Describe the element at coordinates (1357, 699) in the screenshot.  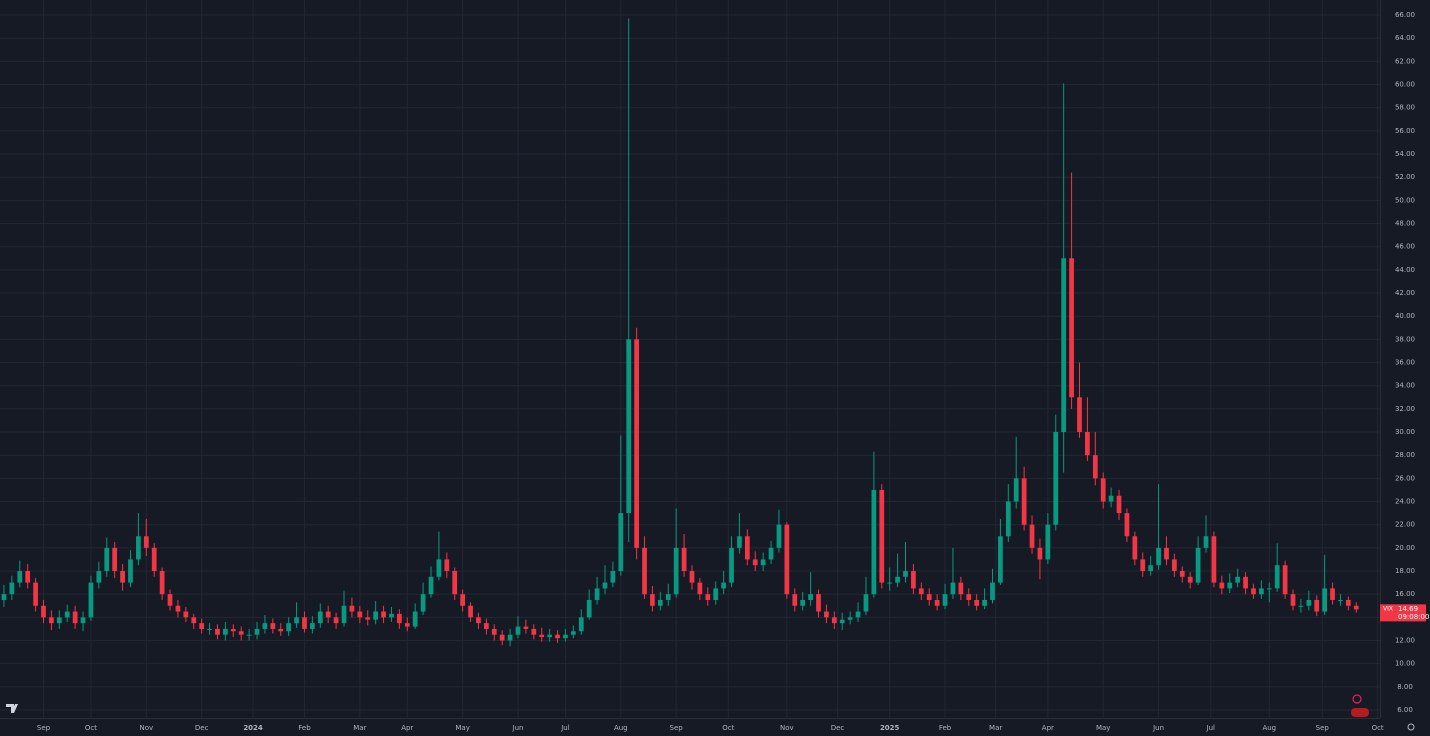
I see `alert-icon` at that location.